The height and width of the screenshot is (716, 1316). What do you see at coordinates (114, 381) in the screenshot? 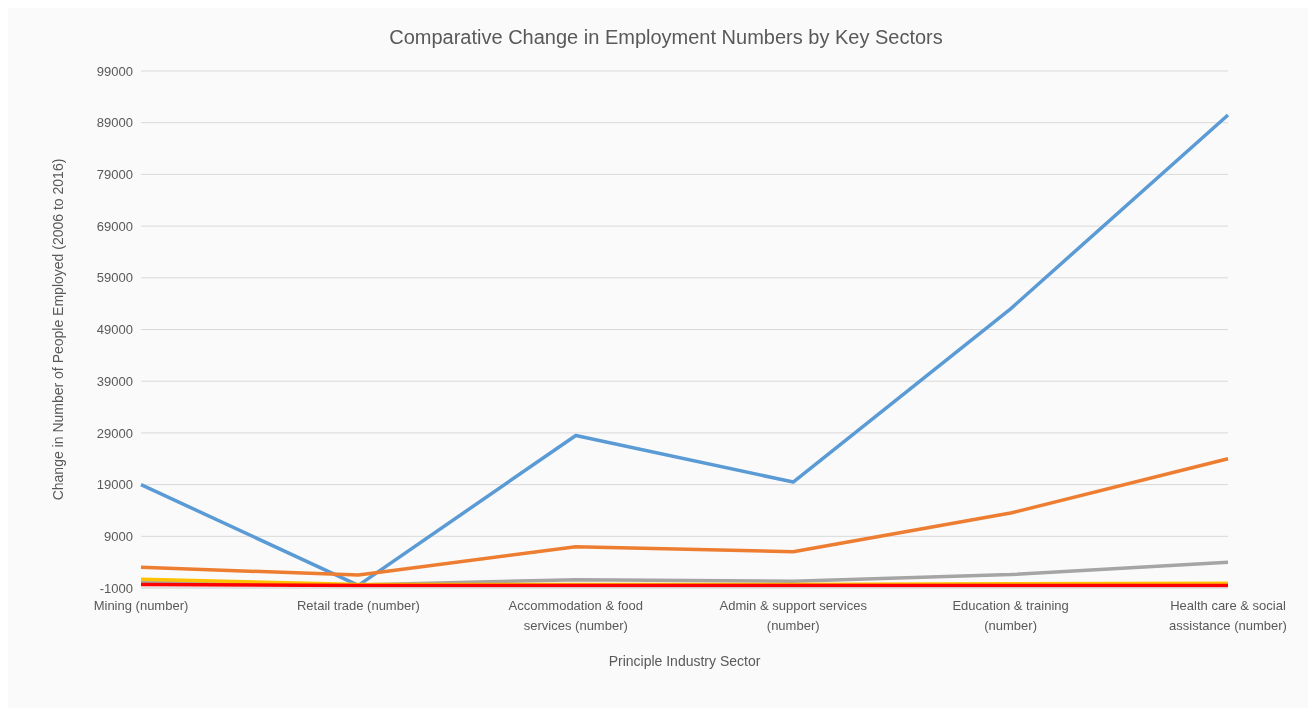
I see `y-tick-label: 39000` at bounding box center [114, 381].